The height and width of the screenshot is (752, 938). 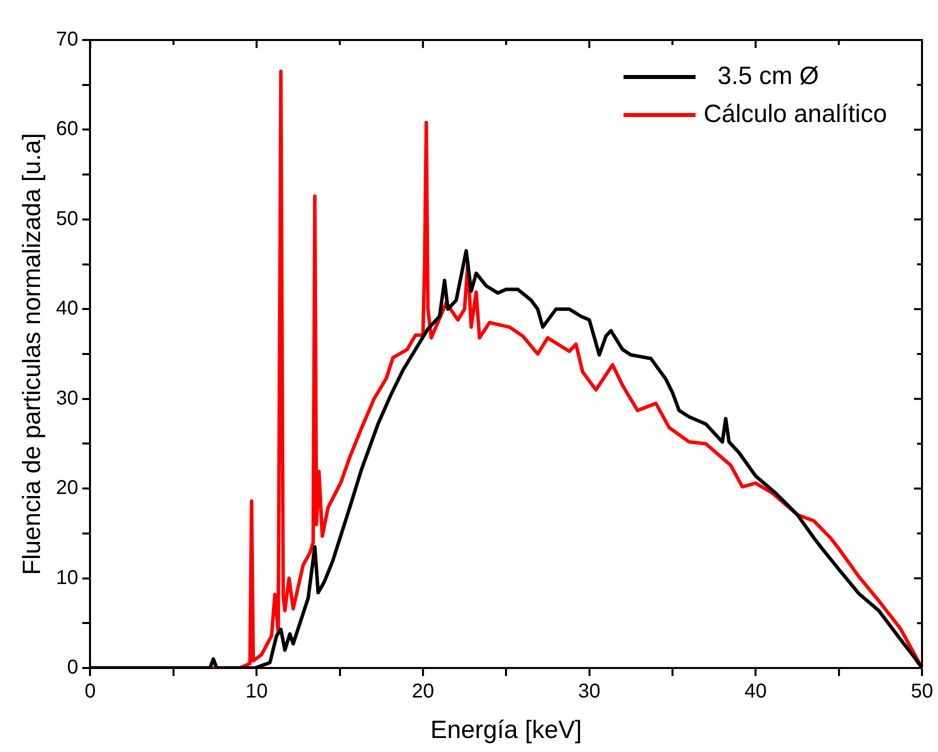 I want to click on y-tick-label: 30, so click(x=67, y=398).